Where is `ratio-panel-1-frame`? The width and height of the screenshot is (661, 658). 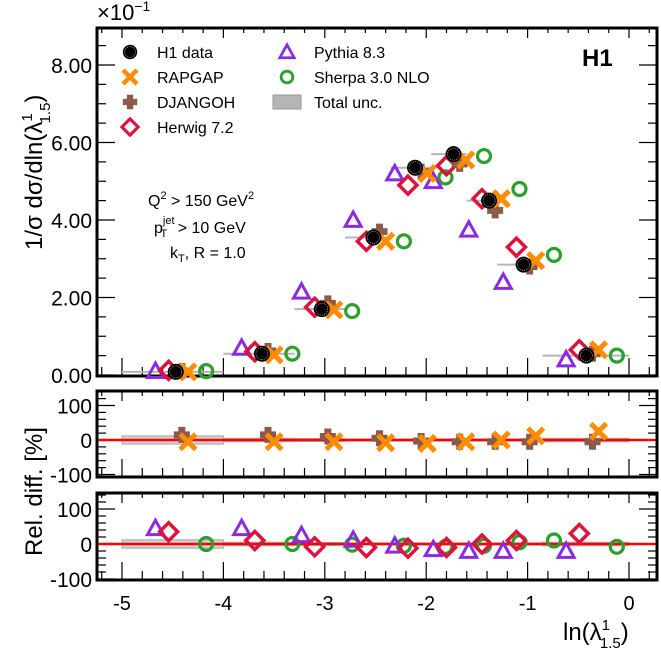 ratio-panel-1-frame is located at coordinates (377, 434).